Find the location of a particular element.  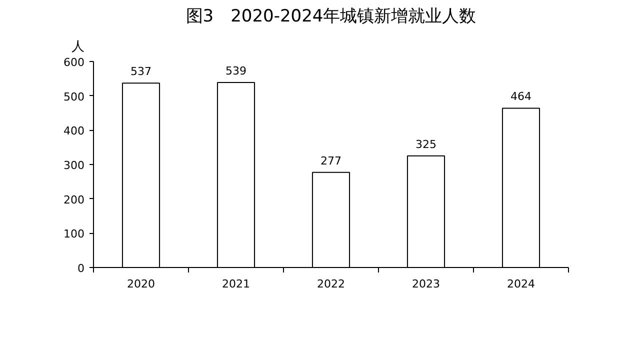

y-tick-label: 300 is located at coordinates (74, 165).